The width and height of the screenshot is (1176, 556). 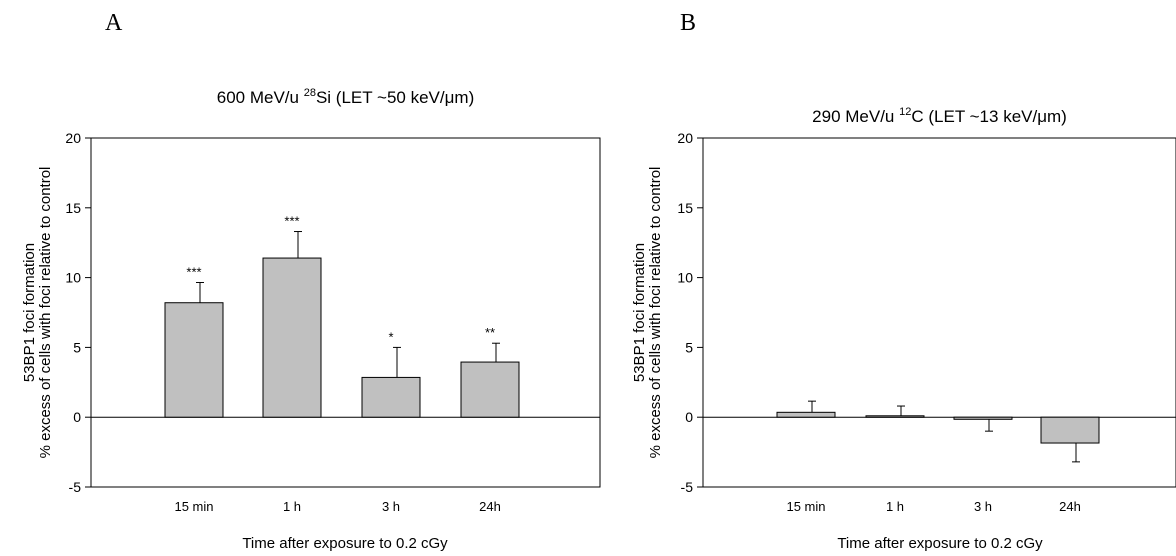 What do you see at coordinates (346, 97) in the screenshot?
I see `chart-title: 600 MeV/u 28Si (LET ~50 keV/μm)` at bounding box center [346, 97].